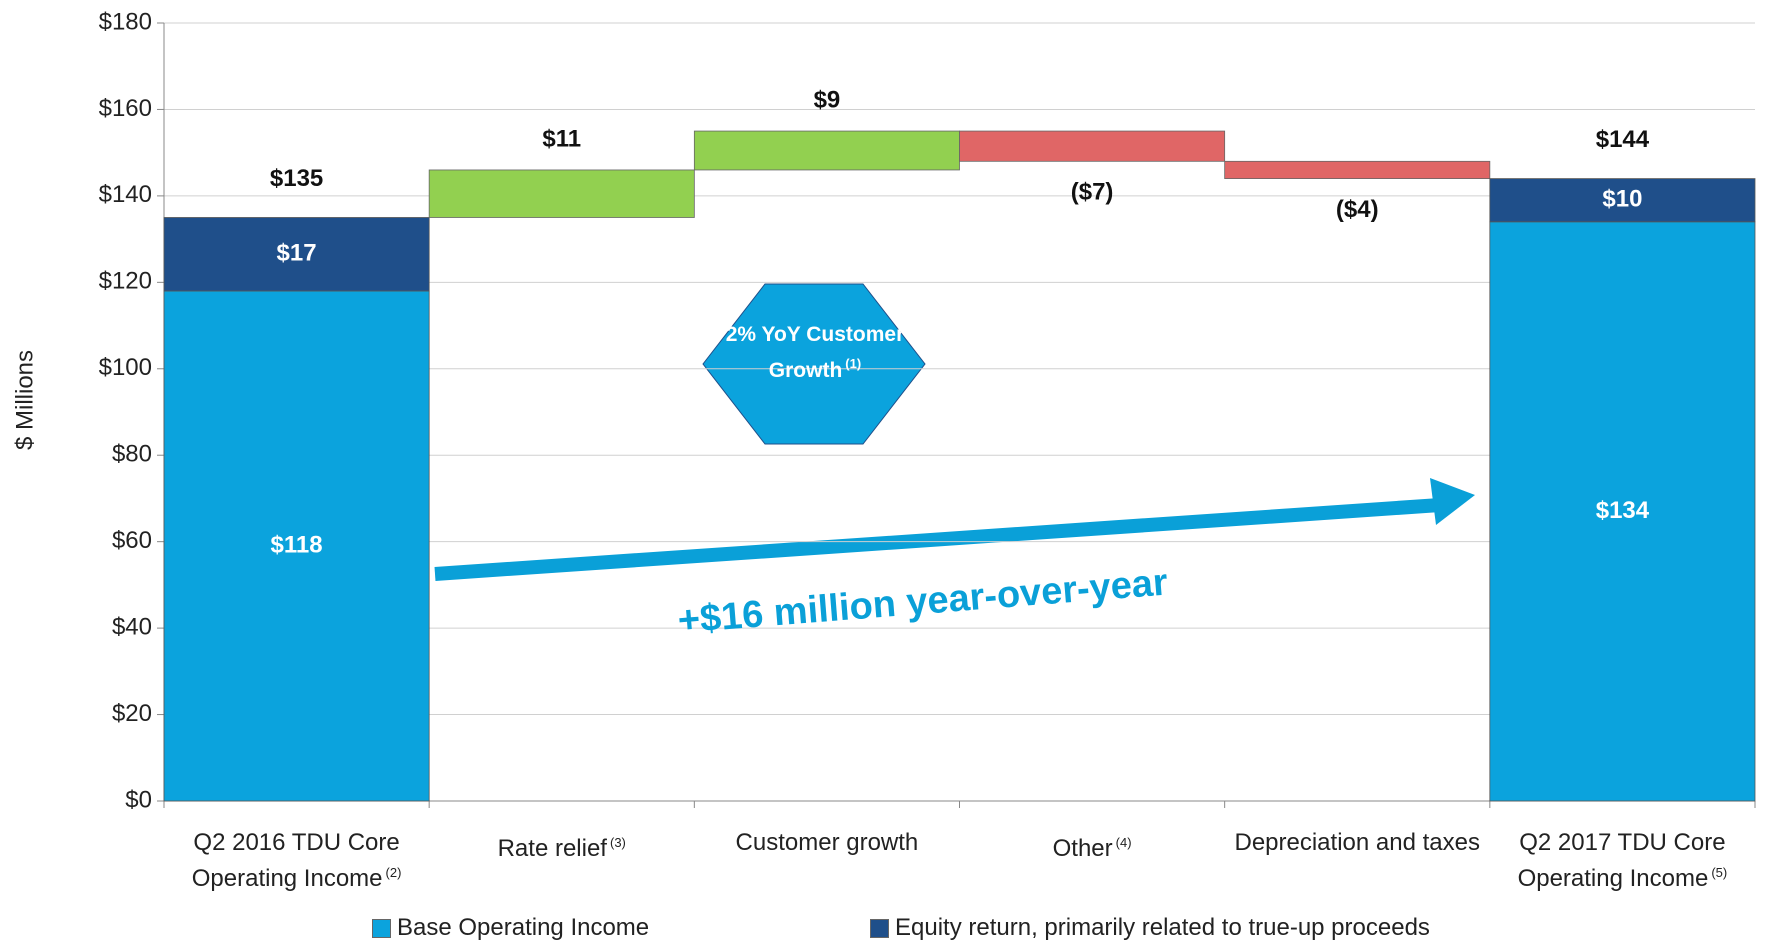 The height and width of the screenshot is (942, 1769). I want to click on value-label: $118, so click(297, 544).